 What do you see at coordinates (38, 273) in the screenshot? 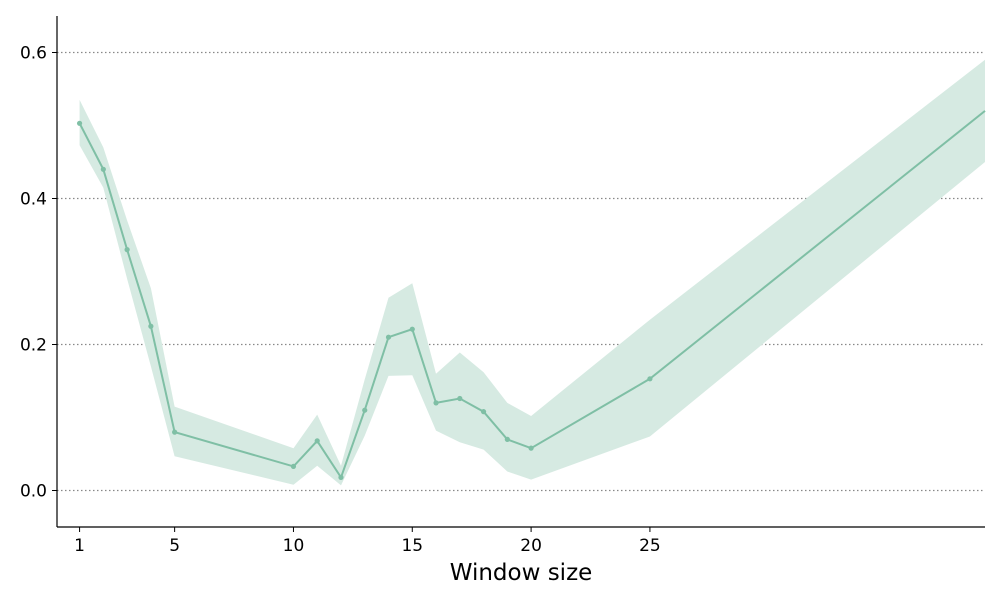
I see `y-axis-ticks: 0.0 0.2 0.4 0.6` at bounding box center [38, 273].